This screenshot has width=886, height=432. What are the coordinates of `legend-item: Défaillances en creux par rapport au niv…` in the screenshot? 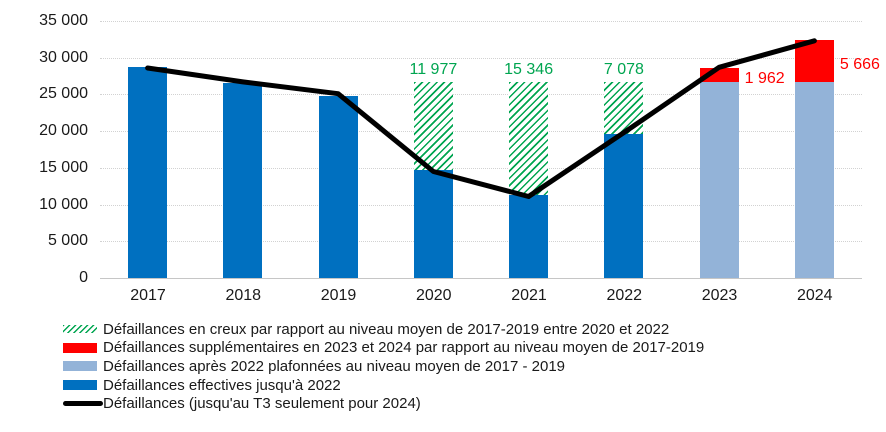 It's located at (383, 329).